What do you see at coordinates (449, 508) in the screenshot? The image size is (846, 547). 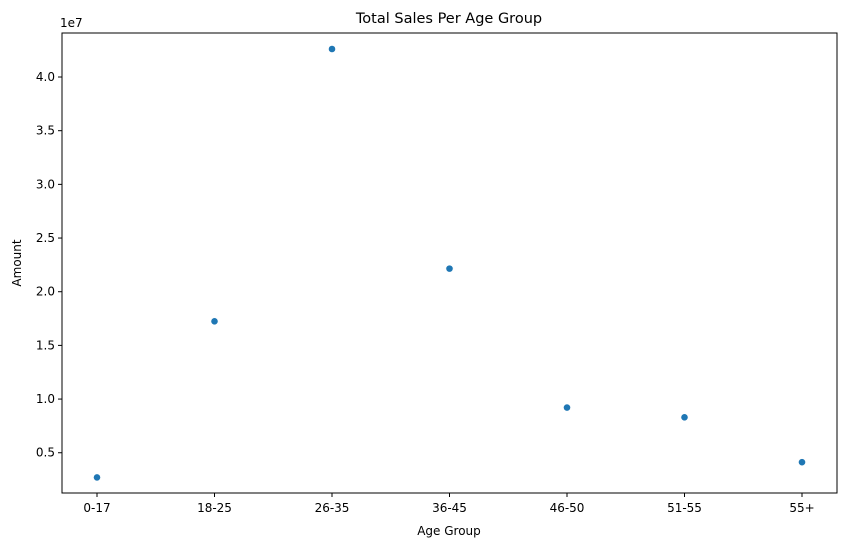 I see `x-tick-label: 36-45` at bounding box center [449, 508].